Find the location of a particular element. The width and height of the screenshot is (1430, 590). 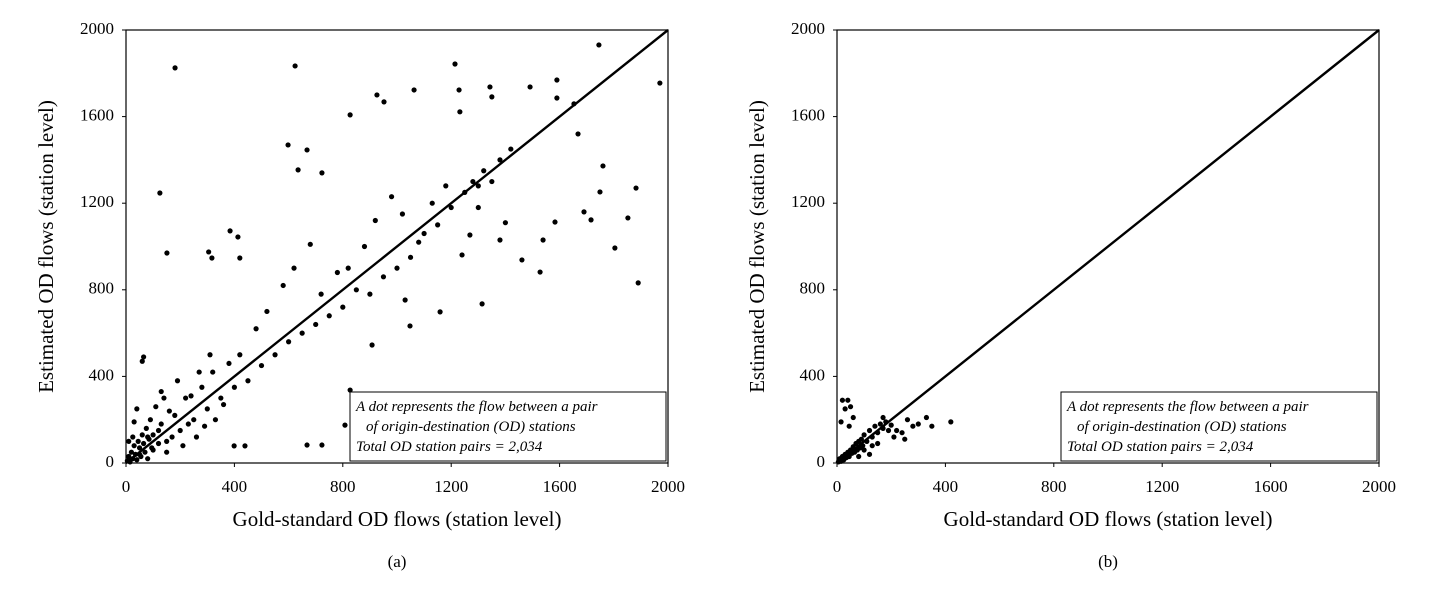

y-tick-label: 800 is located at coordinates (102, 288).